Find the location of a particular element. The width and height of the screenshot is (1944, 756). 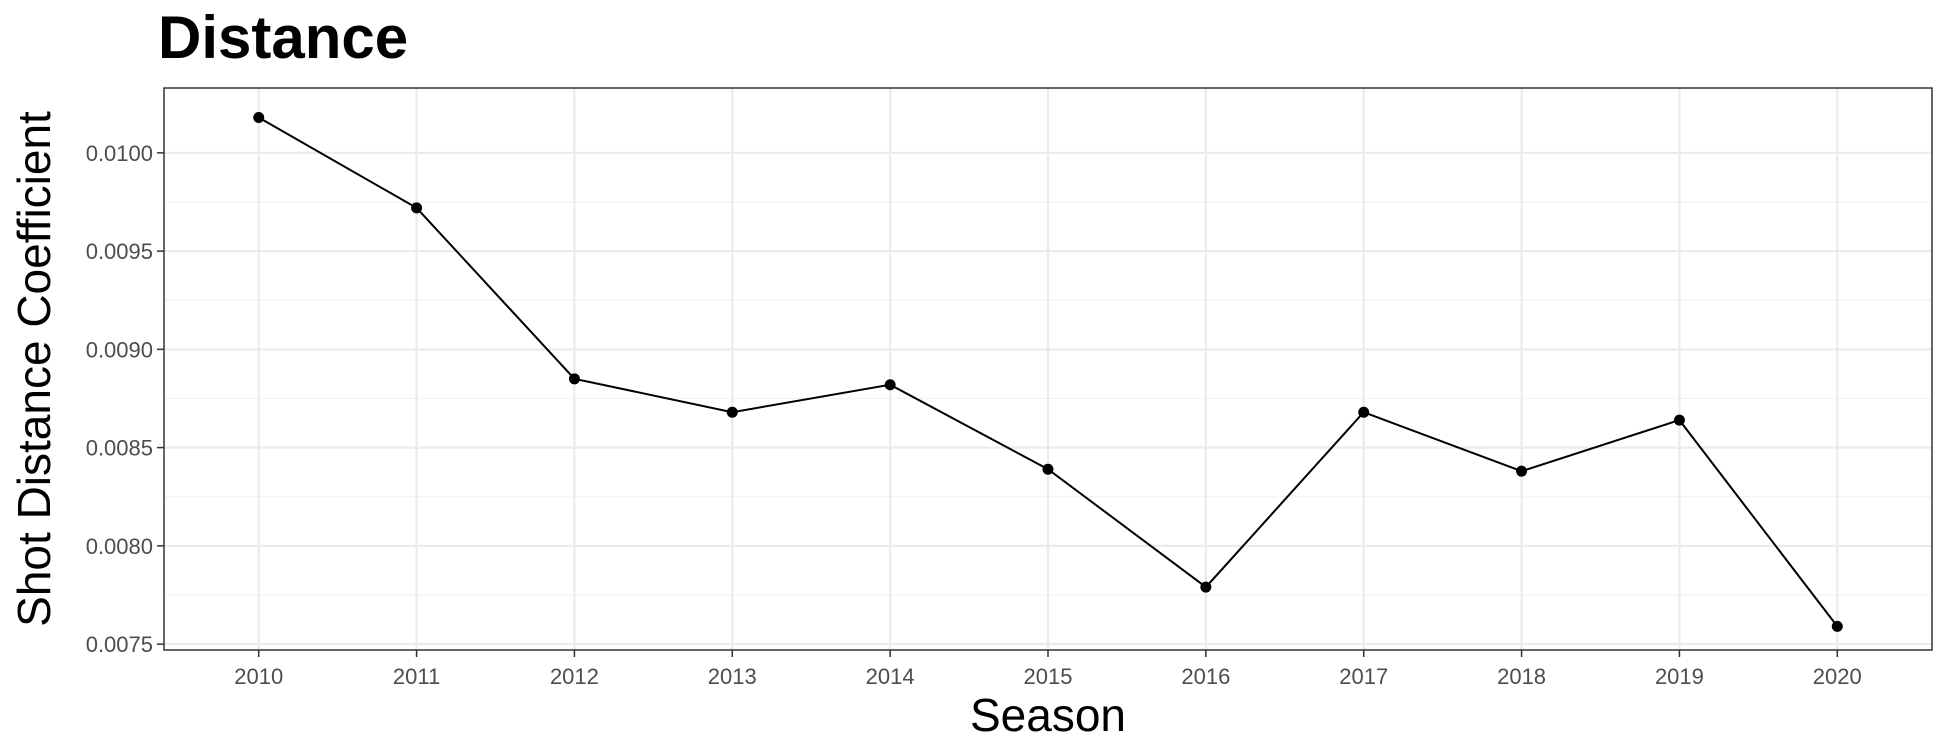

x-tick-label: 2013 is located at coordinates (732, 676).